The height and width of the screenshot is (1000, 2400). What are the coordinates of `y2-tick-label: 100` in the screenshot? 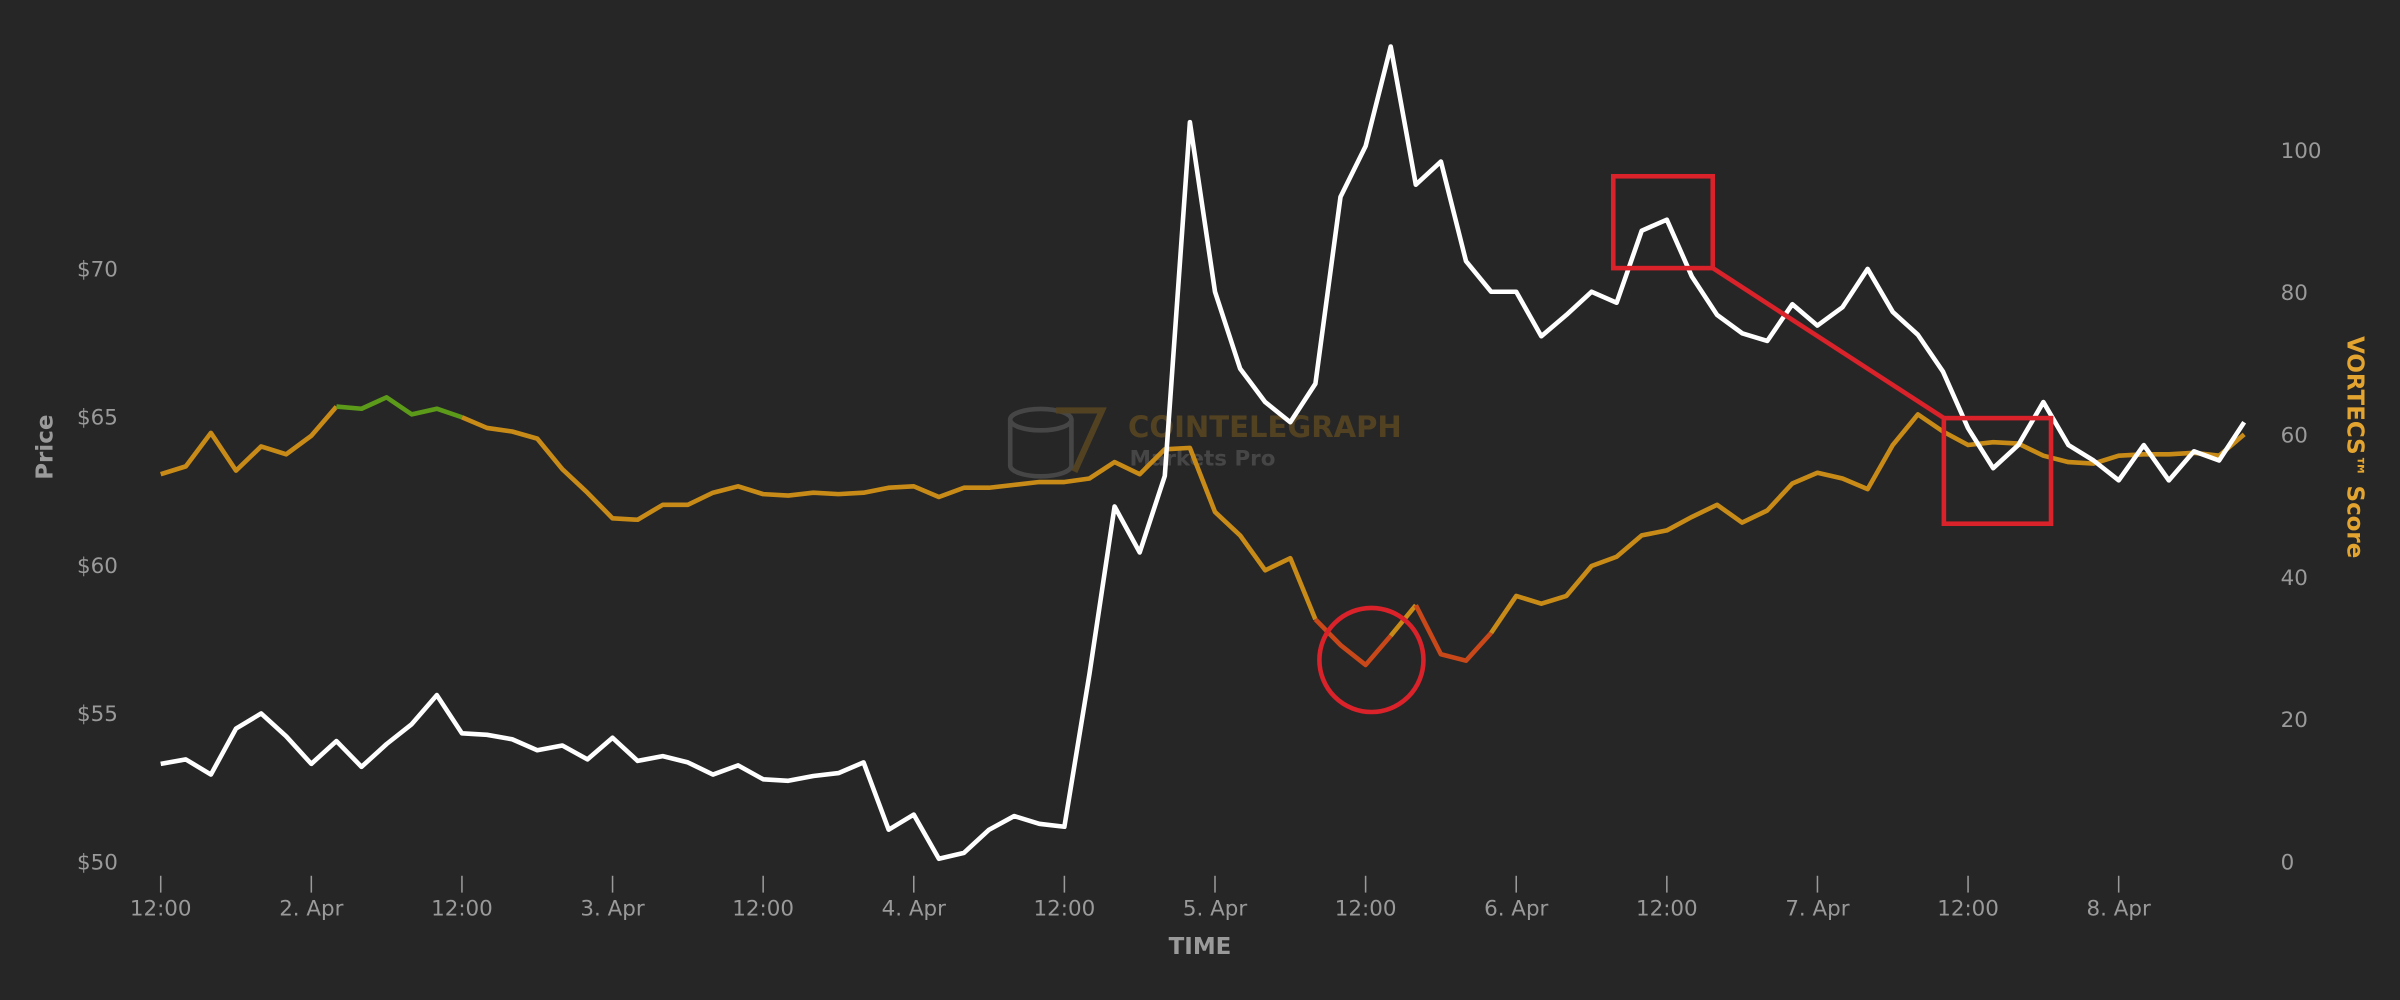 It's located at (2301, 151).